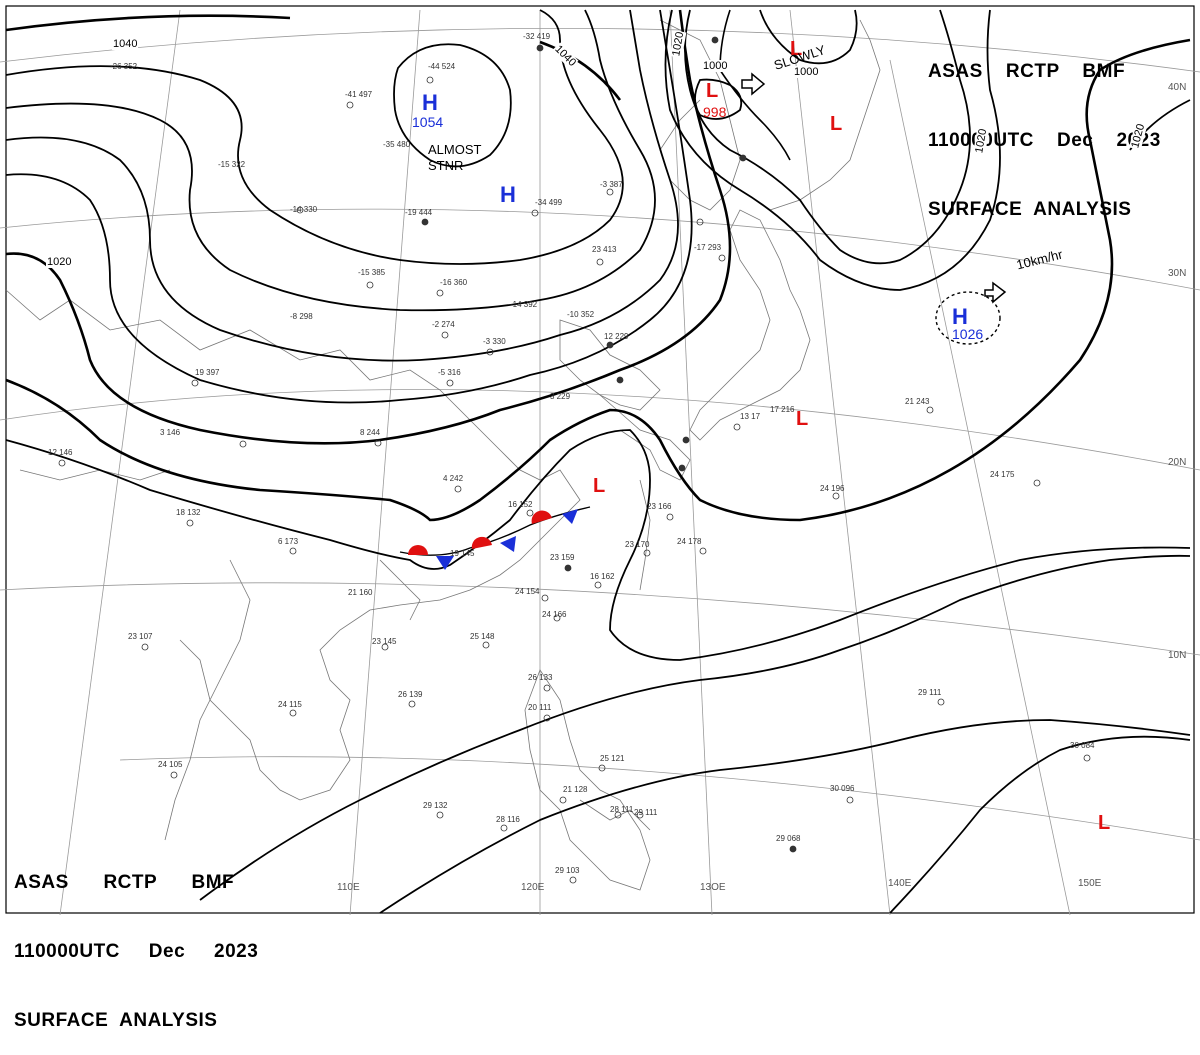  Describe the element at coordinates (1104, 823) in the screenshot. I see `low-pacific-south-marker: L` at that location.